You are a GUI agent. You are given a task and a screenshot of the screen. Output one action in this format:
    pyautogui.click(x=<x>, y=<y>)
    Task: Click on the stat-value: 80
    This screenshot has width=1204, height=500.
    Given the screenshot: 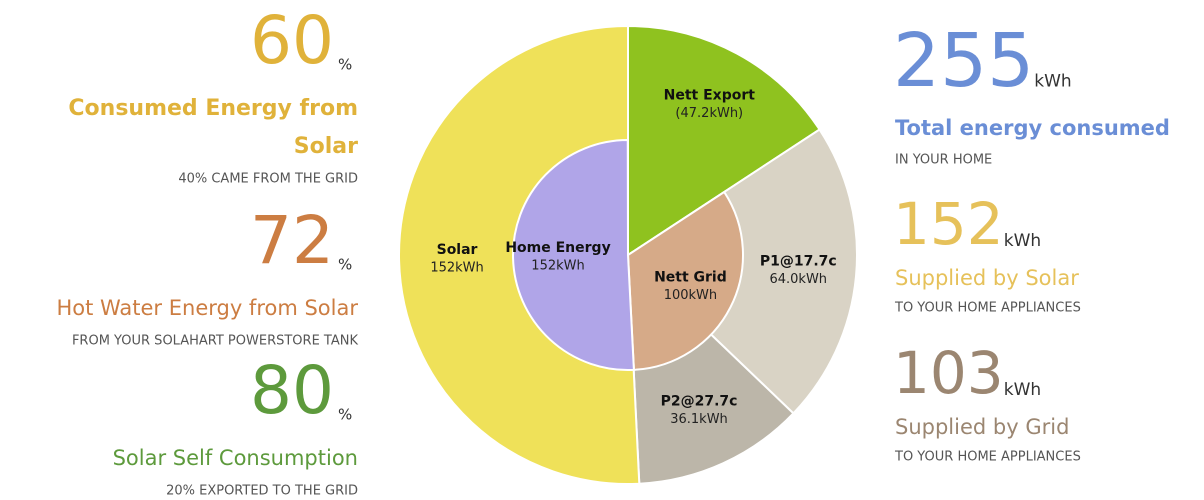 What is the action you would take?
    pyautogui.click(x=292, y=390)
    